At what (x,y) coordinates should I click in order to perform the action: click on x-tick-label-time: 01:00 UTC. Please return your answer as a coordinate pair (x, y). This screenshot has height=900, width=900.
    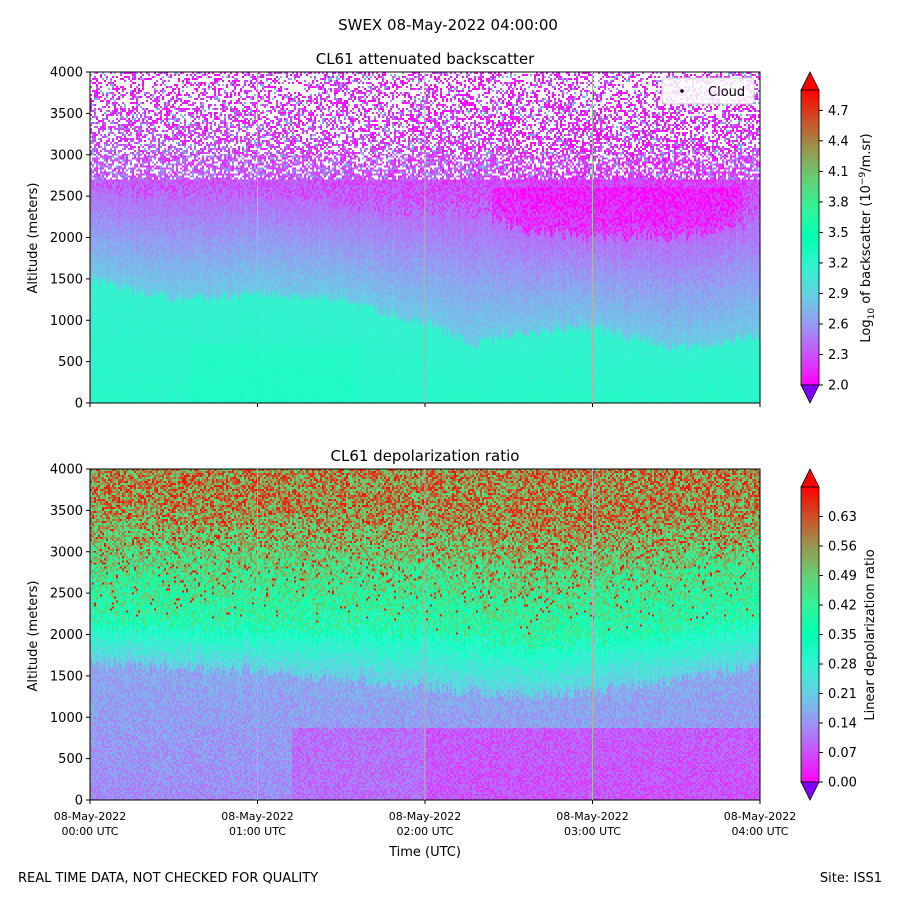
    Looking at the image, I should click on (257, 831).